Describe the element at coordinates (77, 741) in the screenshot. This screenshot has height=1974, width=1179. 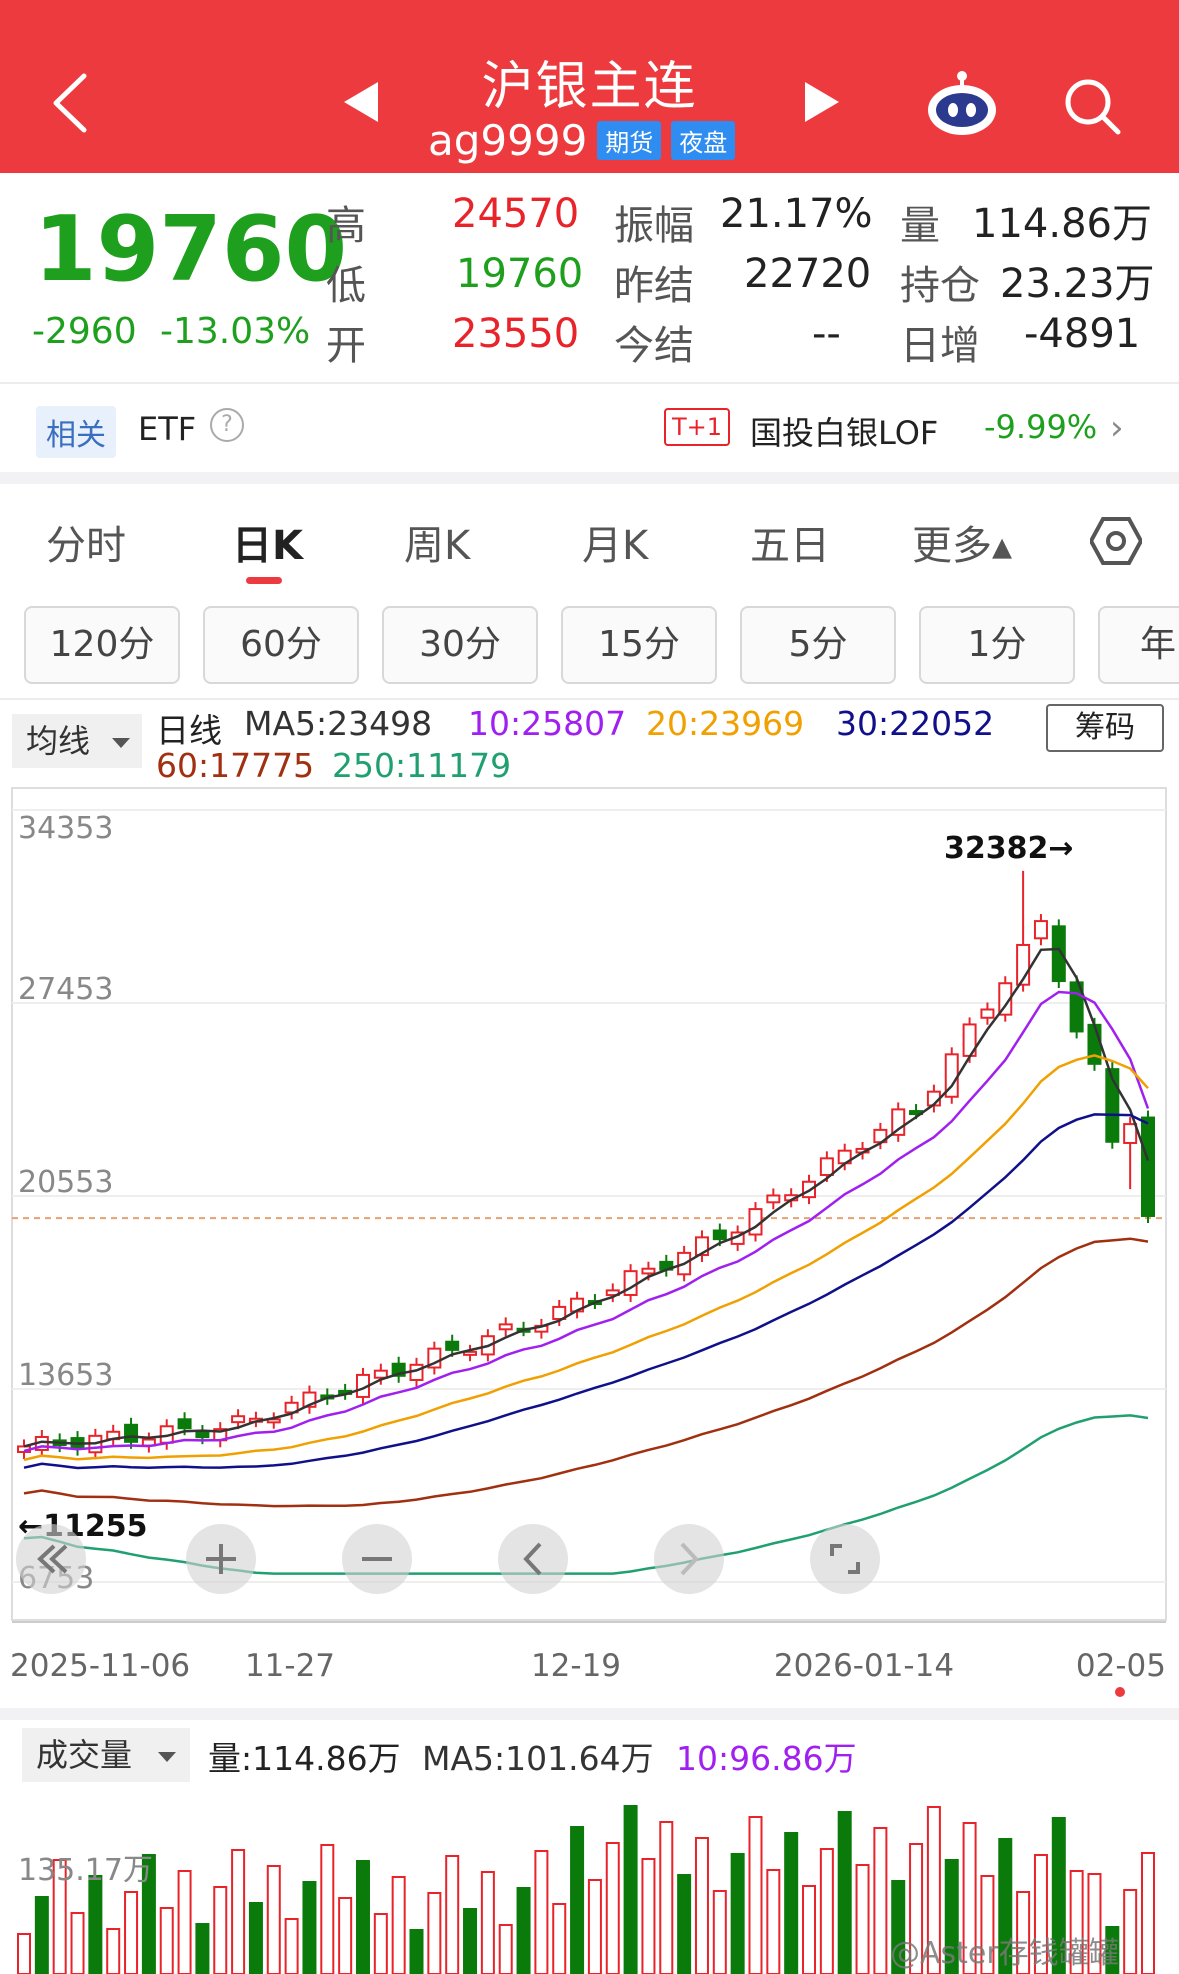
I see `indicator-dropdown: 均线` at that location.